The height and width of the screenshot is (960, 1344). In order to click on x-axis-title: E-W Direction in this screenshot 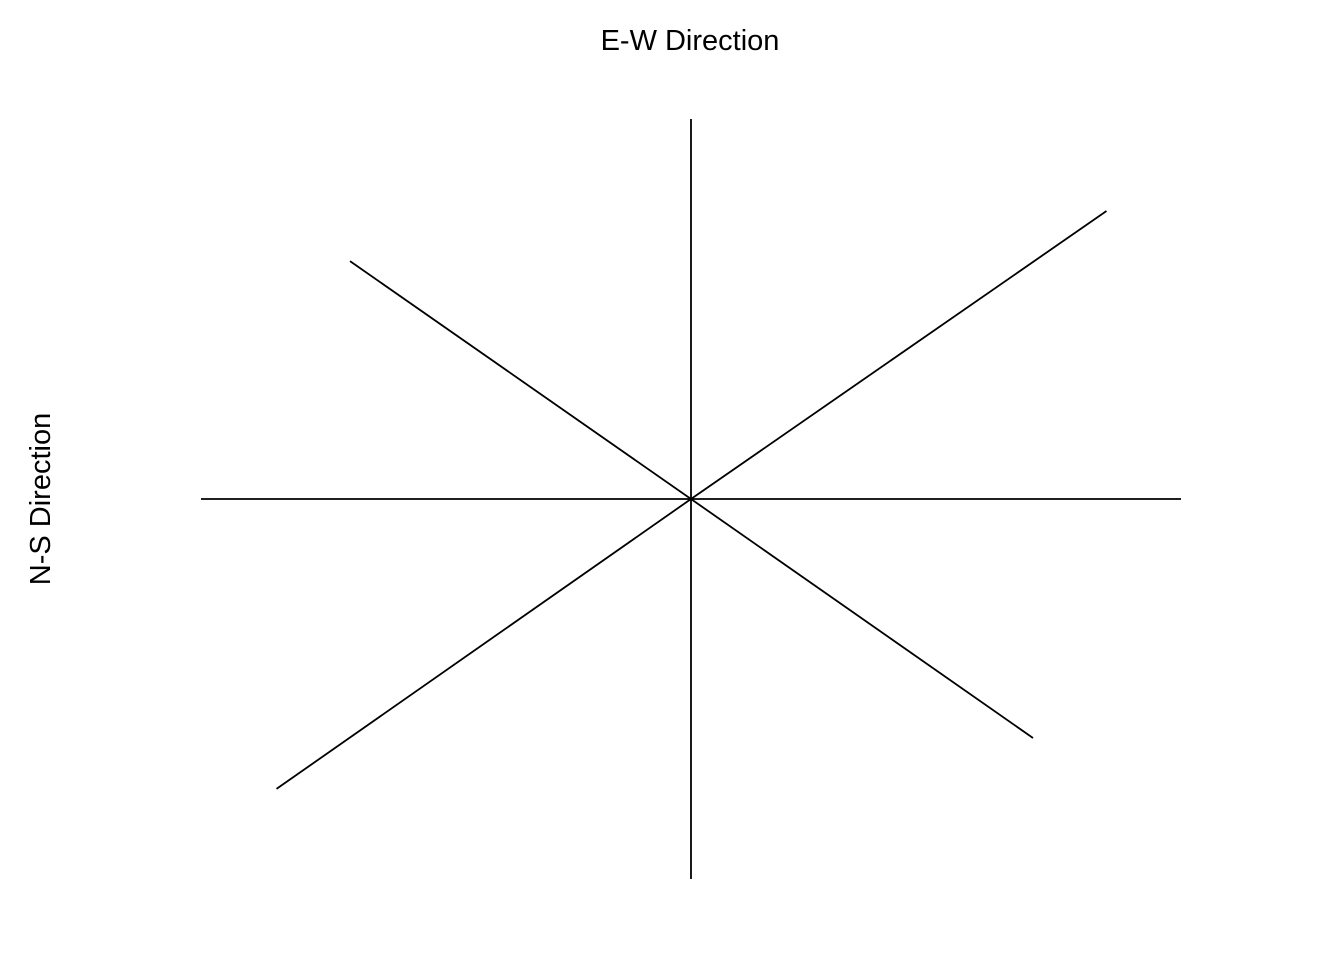, I will do `click(690, 41)`.